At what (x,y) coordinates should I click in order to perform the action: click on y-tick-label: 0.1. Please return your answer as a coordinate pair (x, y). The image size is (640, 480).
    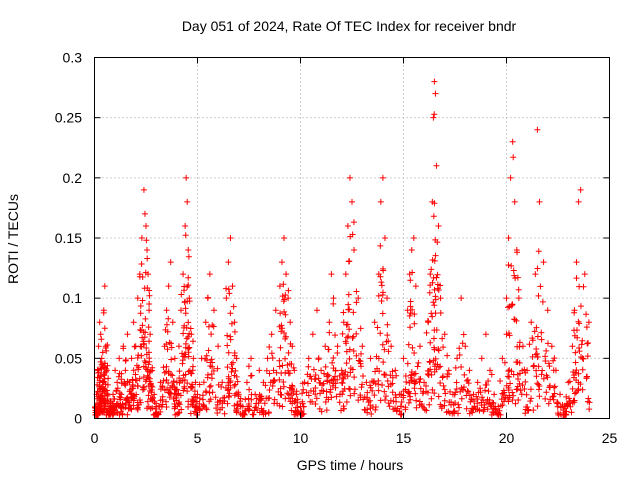
    Looking at the image, I should click on (73, 298).